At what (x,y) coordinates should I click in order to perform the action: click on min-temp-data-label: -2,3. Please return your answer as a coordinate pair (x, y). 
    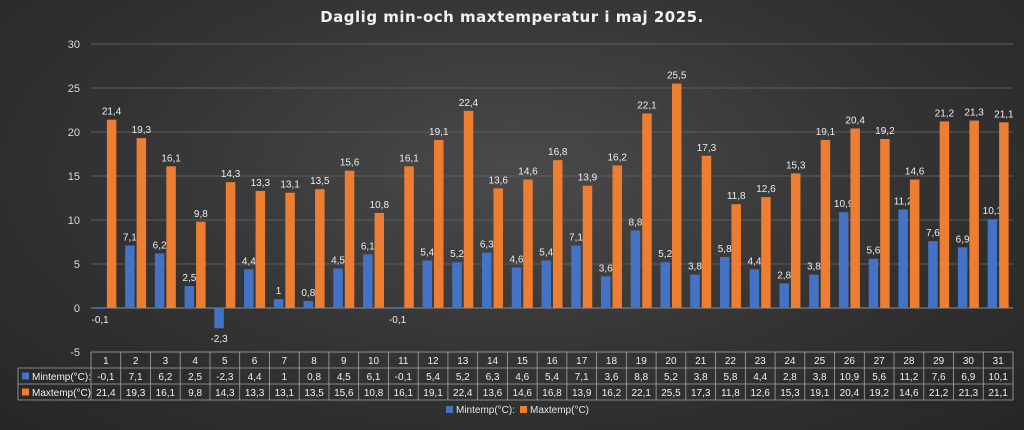
    Looking at the image, I should click on (219, 339).